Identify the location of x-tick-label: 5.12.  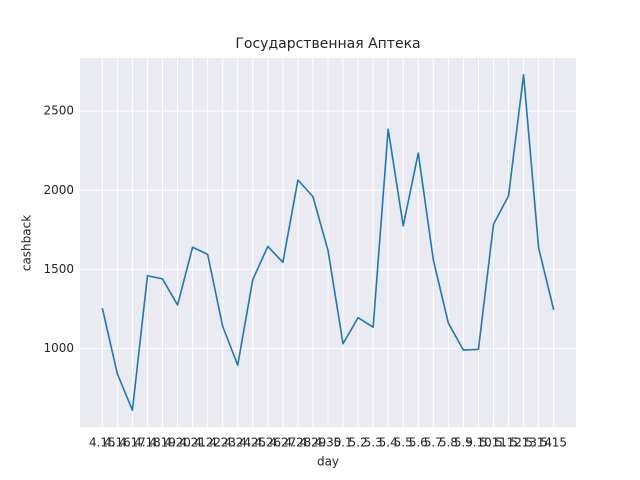
(508, 443).